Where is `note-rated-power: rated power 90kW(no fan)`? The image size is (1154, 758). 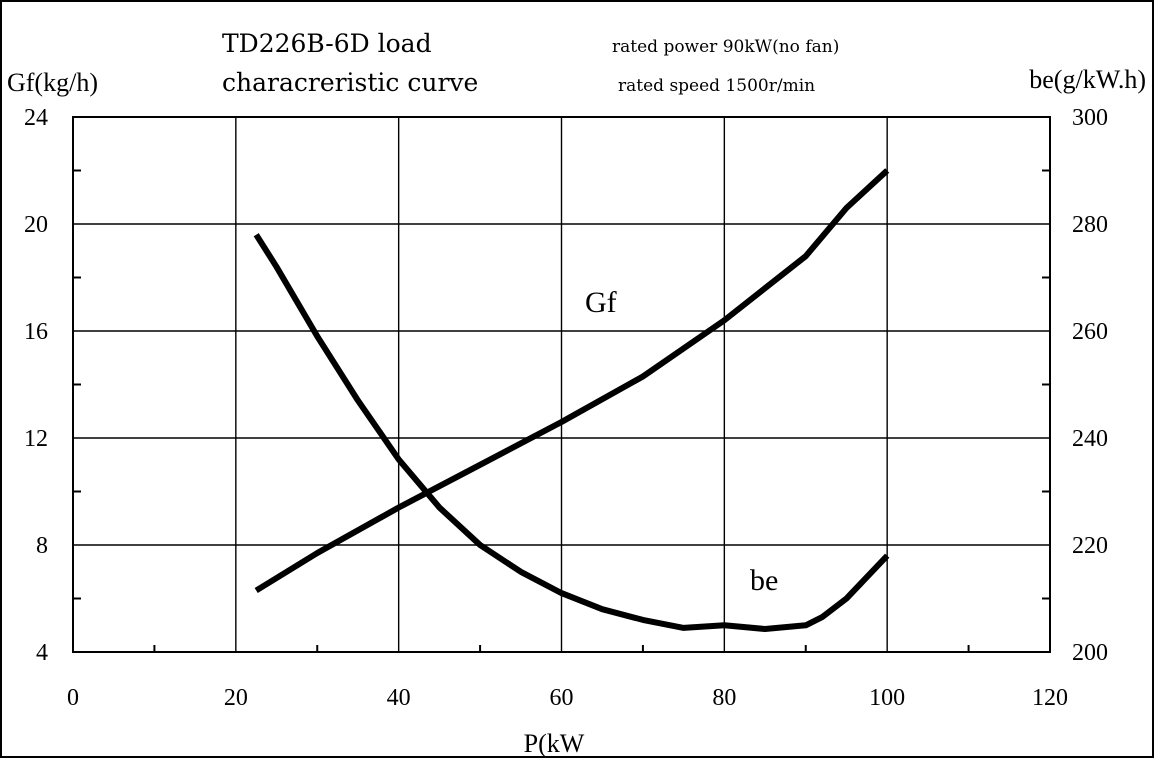 note-rated-power: rated power 90kW(no fan) is located at coordinates (725, 47).